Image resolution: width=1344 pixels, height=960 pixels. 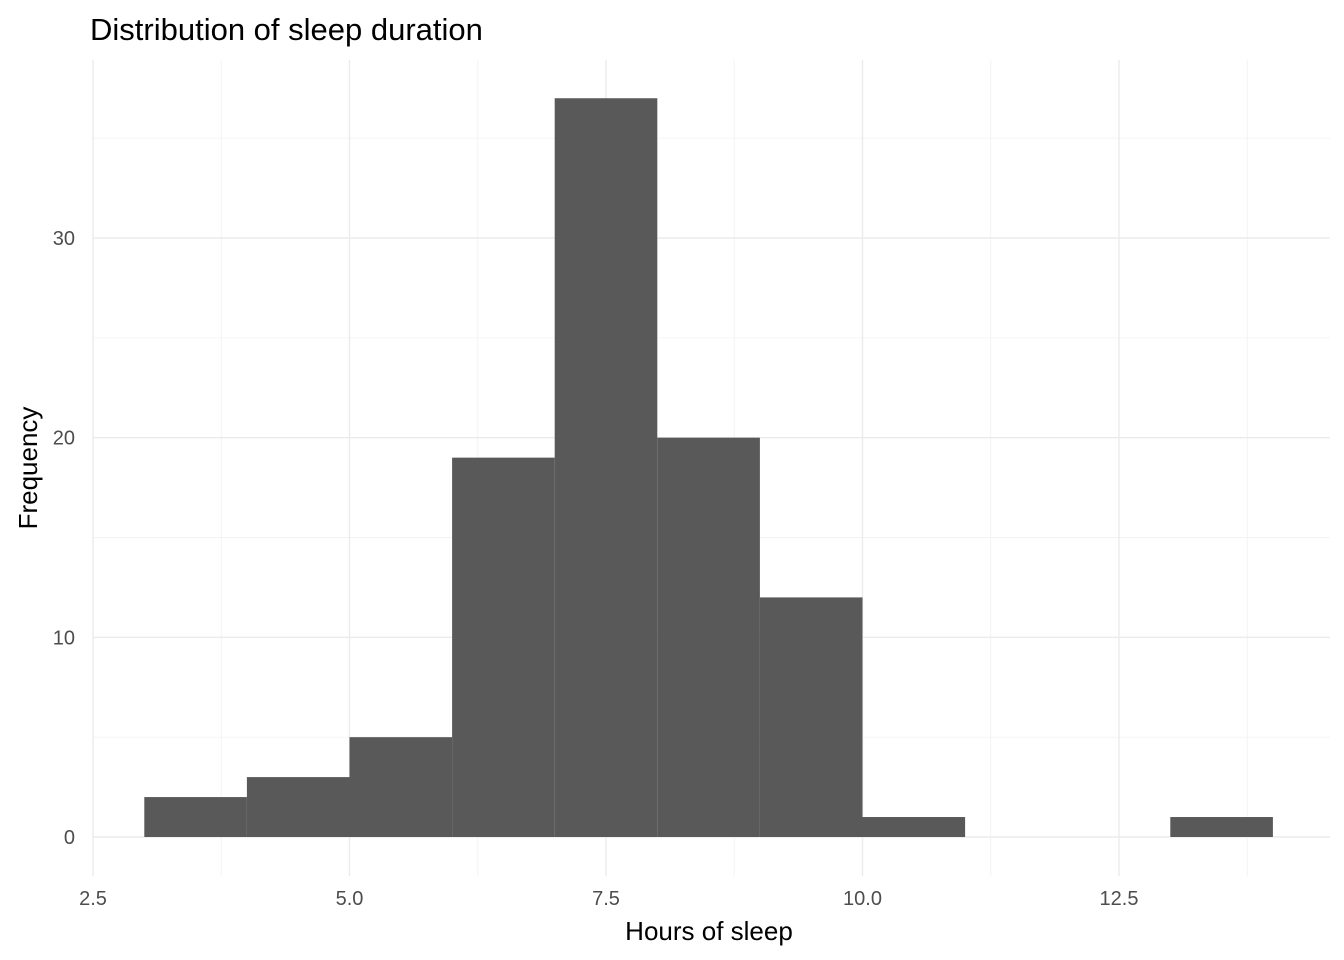 I want to click on y-axis-title: Frequency, so click(x=28, y=468).